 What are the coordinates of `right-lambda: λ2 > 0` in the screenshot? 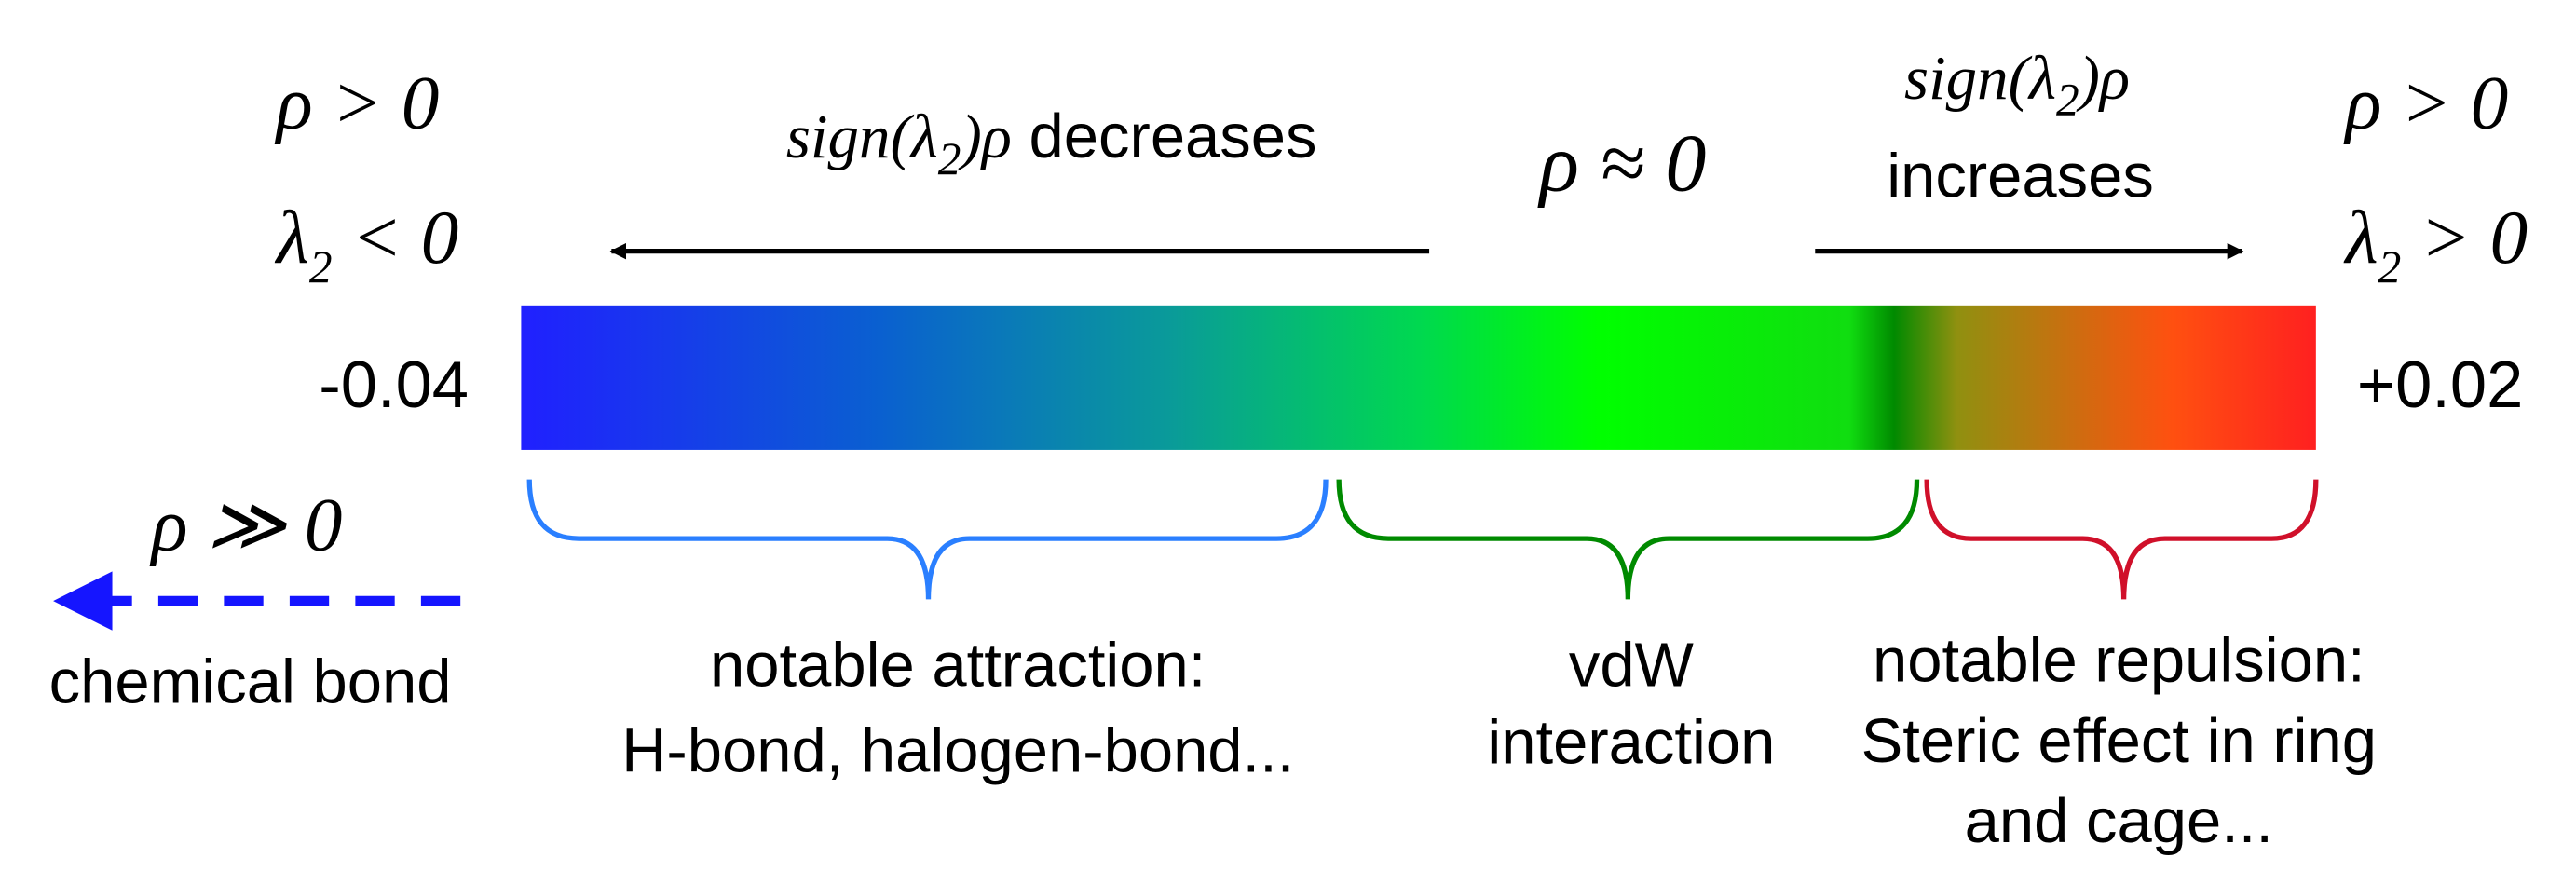 It's located at (2436, 245).